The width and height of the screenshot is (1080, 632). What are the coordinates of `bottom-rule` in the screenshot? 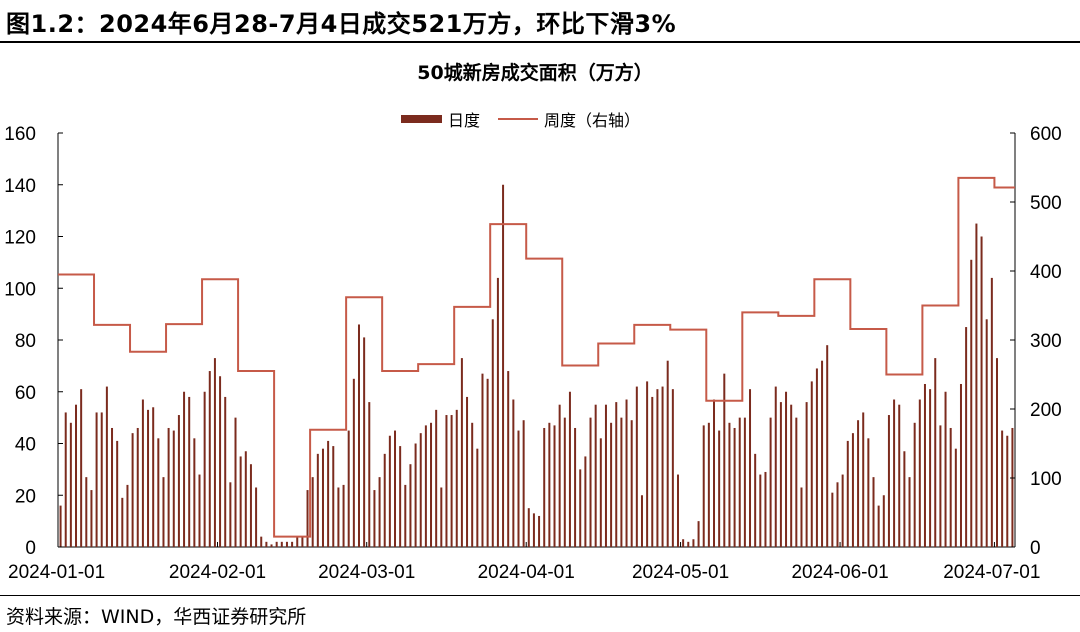 It's located at (540, 595).